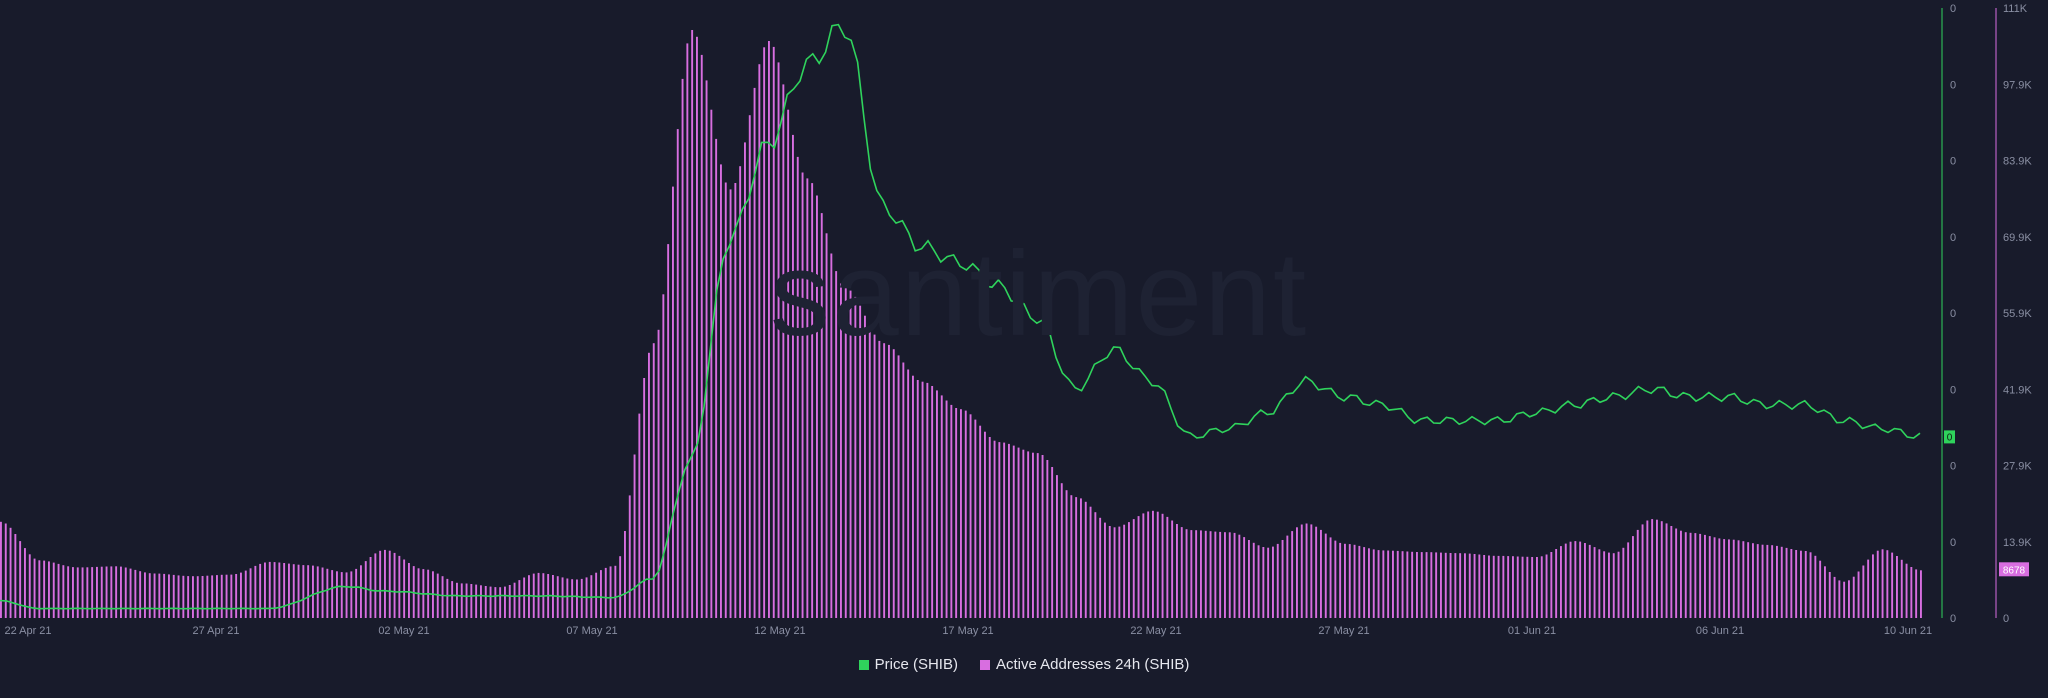 This screenshot has height=698, width=2048. What do you see at coordinates (591, 631) in the screenshot?
I see `x-axis-tick-label: 07 May 21` at bounding box center [591, 631].